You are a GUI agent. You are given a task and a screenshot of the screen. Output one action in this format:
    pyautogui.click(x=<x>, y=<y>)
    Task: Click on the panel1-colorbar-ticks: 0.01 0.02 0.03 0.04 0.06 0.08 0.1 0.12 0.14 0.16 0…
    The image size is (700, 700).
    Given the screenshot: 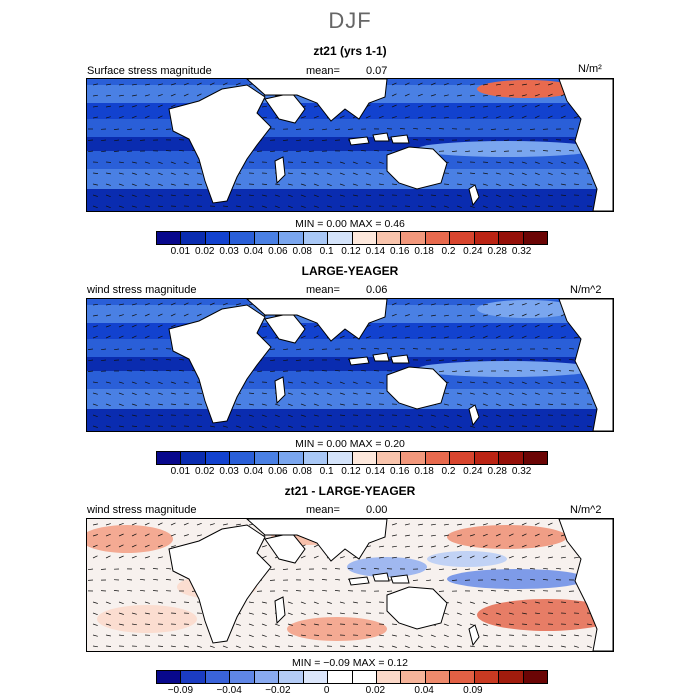 What is the action you would take?
    pyautogui.click(x=351, y=253)
    